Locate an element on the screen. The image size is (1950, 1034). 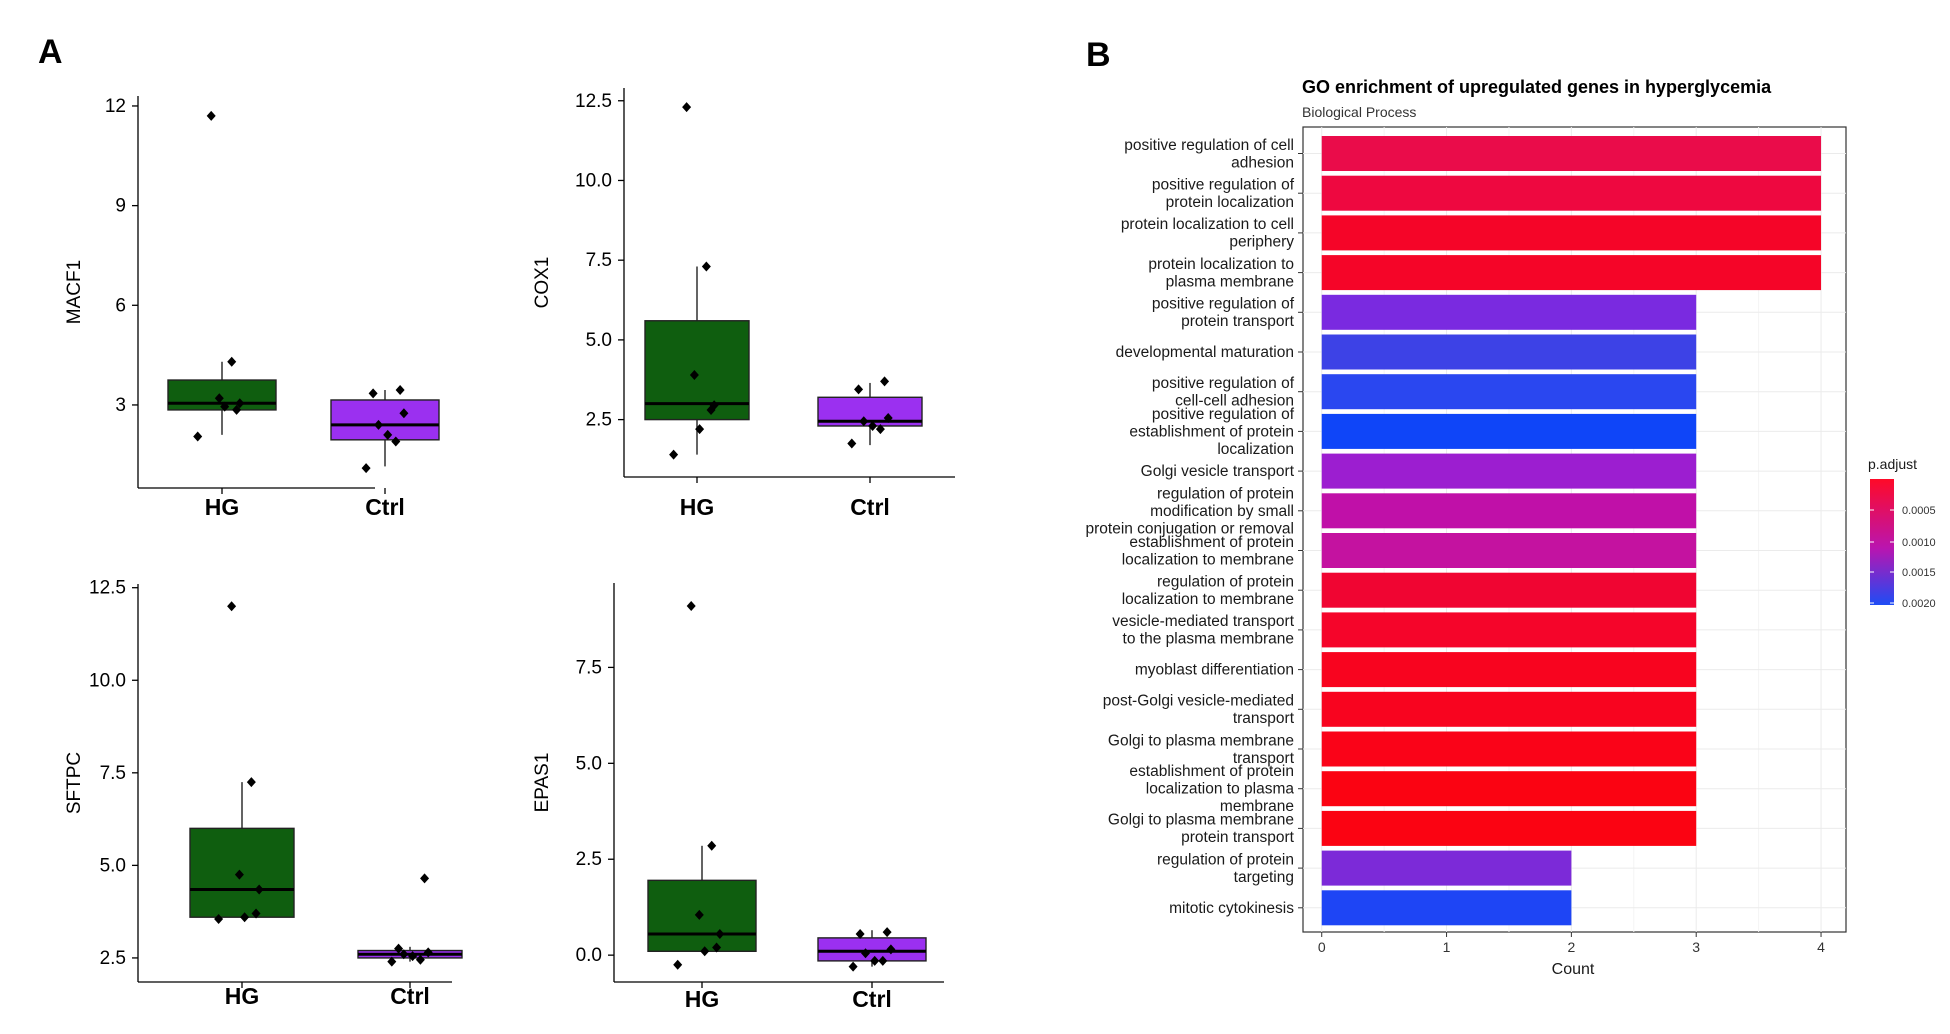
sftpc-y-tick-label: 10.0 is located at coordinates (107, 680).